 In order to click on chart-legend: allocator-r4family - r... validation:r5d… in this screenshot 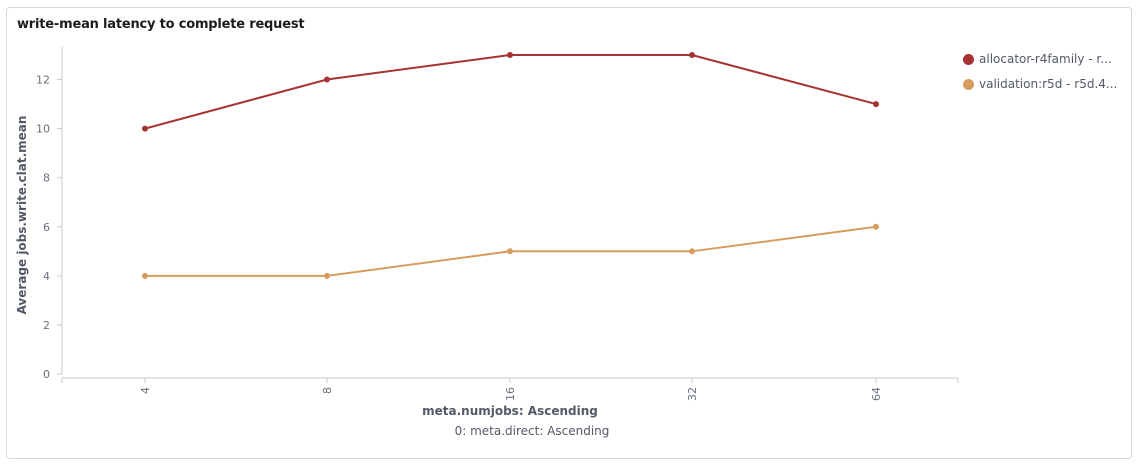, I will do `click(1048, 73)`.